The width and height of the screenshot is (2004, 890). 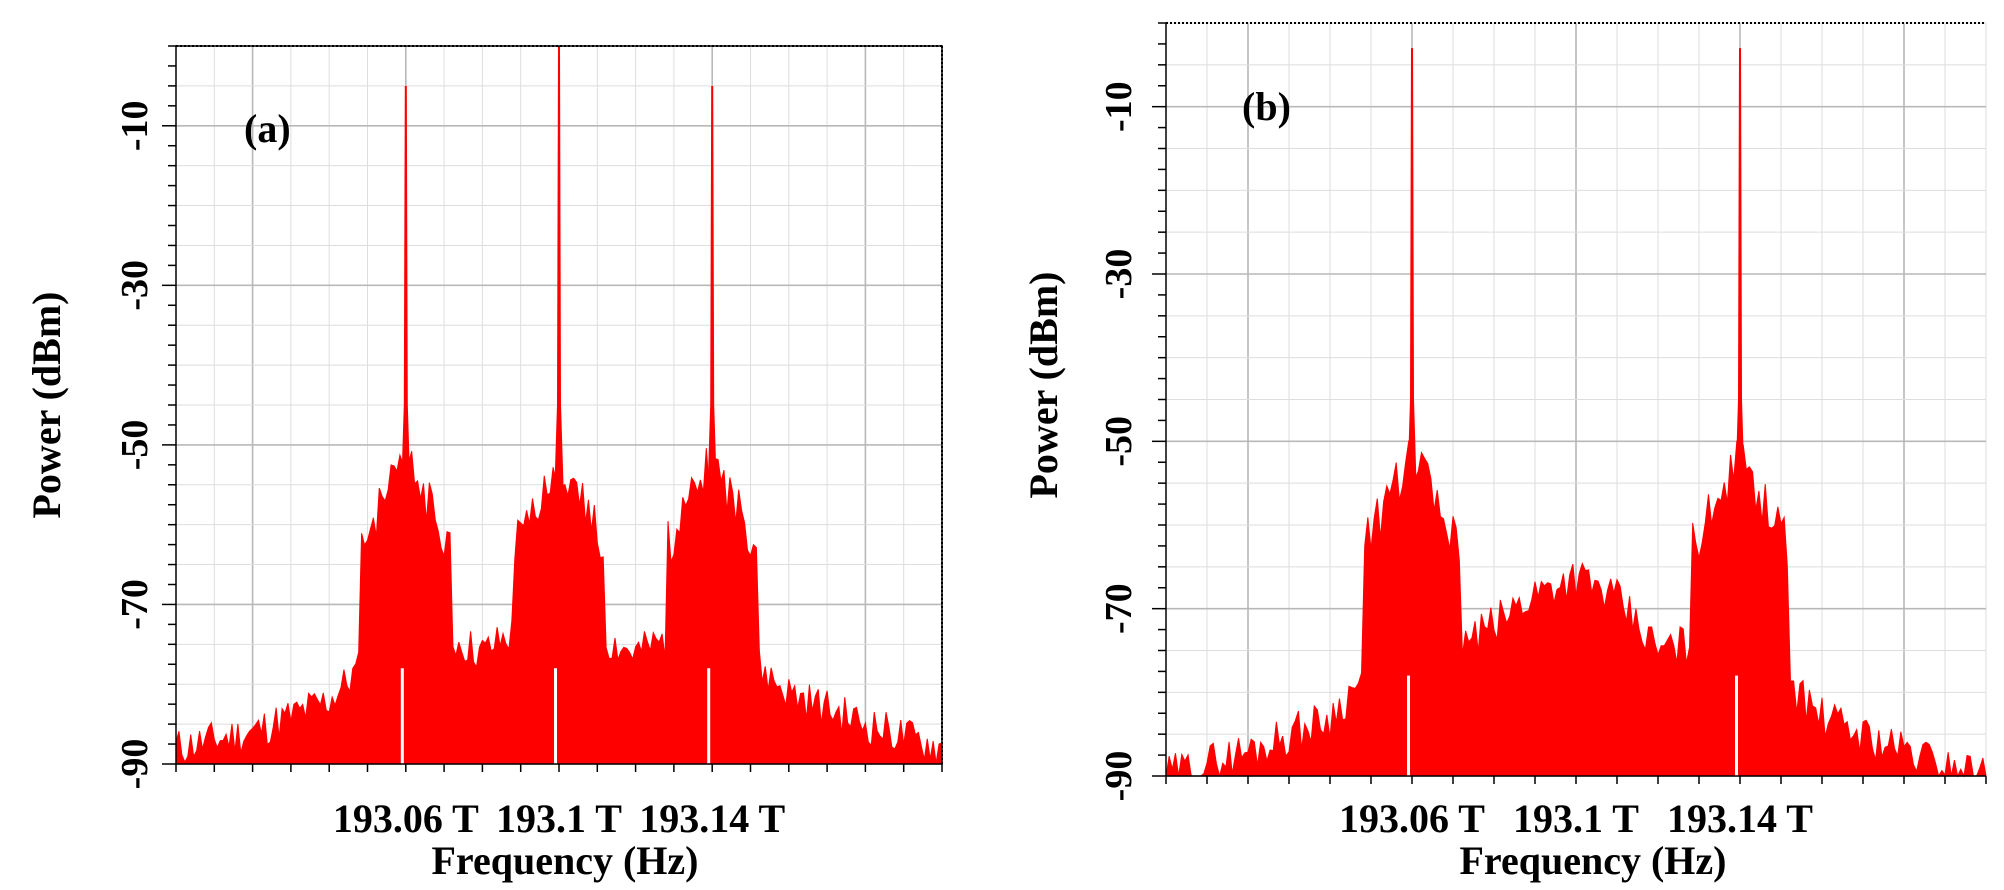 I want to click on x-tick-labels-a: 193.06 T 193.1 T 193.14 T, so click(x=559, y=818).